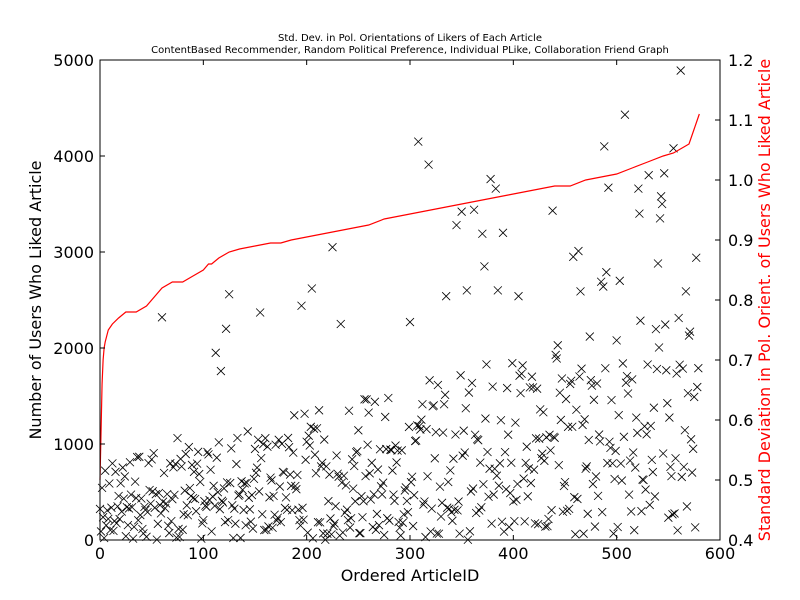 The image size is (800, 600). What do you see at coordinates (73, 252) in the screenshot?
I see `y-tick-label: 3000` at bounding box center [73, 252].